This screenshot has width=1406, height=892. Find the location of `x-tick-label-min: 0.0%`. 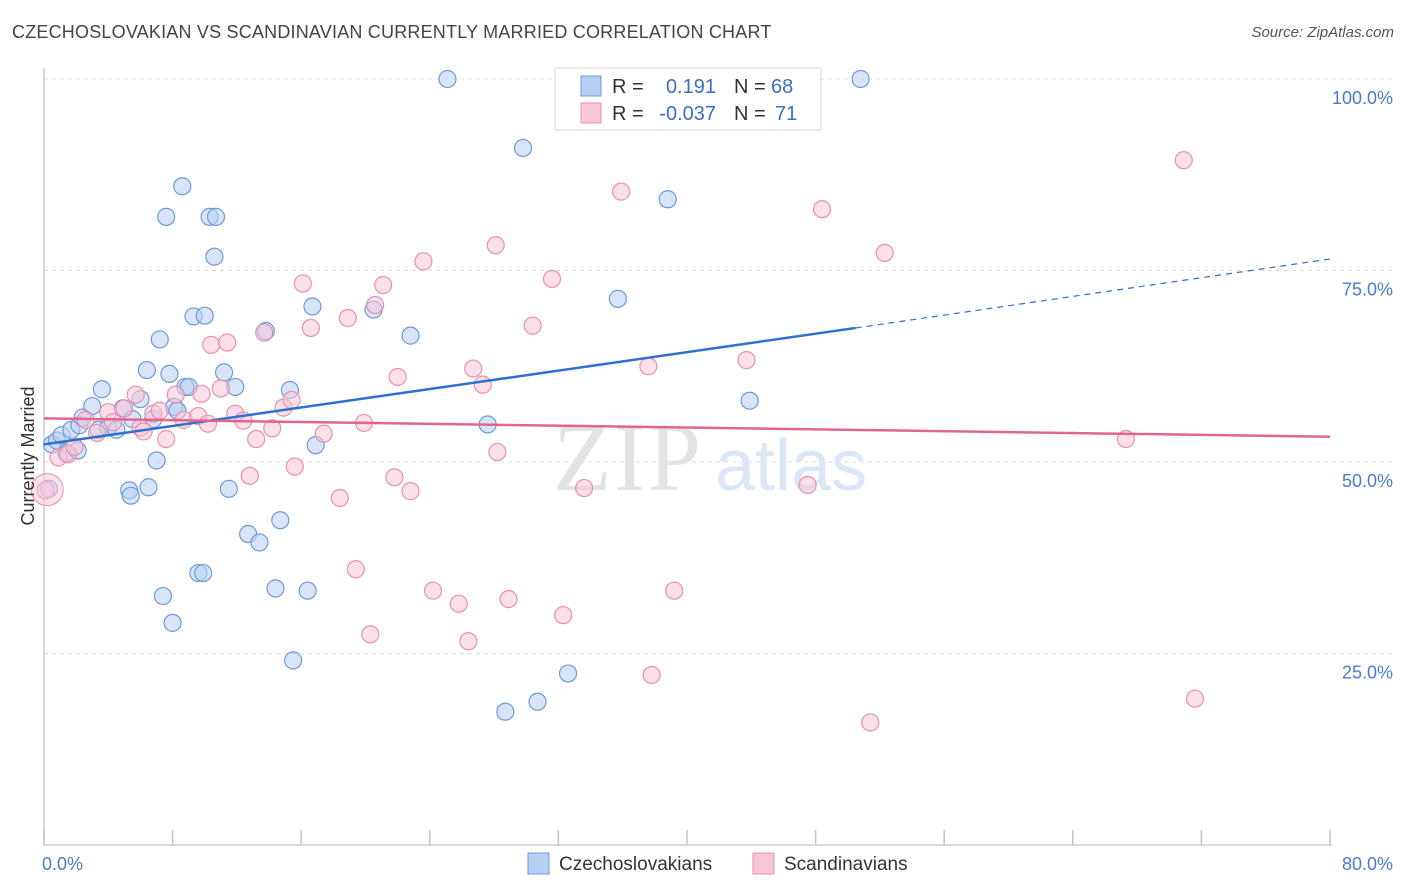

x-tick-label-min: 0.0% is located at coordinates (62, 864).